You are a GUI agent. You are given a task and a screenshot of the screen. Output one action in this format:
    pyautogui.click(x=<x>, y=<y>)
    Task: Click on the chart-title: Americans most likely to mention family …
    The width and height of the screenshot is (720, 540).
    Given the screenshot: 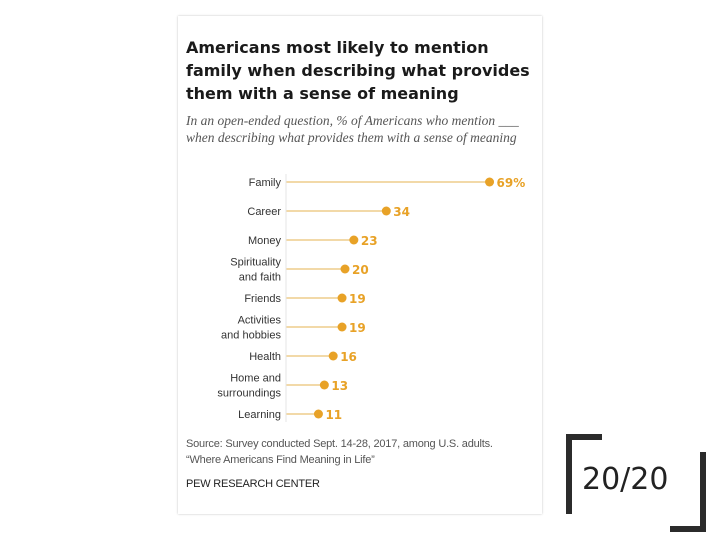 What is the action you would take?
    pyautogui.click(x=358, y=70)
    